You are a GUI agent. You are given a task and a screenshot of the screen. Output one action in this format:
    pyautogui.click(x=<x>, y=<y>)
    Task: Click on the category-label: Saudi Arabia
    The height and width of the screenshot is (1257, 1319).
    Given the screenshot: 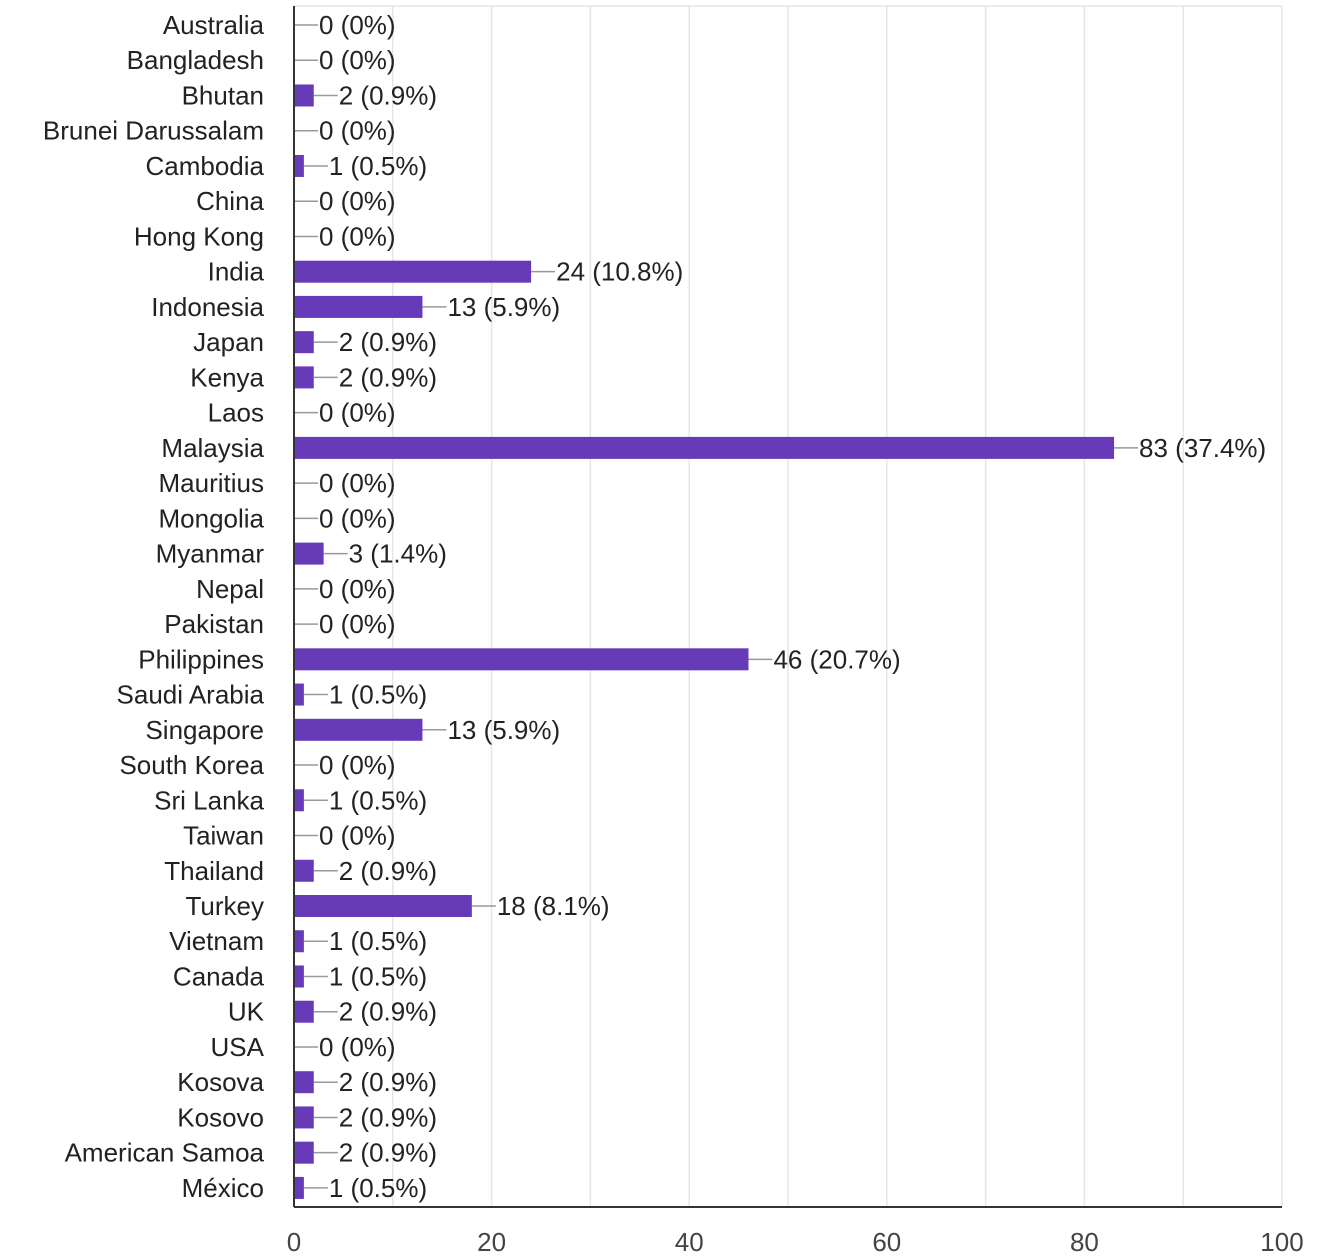 What is the action you would take?
    pyautogui.click(x=191, y=695)
    